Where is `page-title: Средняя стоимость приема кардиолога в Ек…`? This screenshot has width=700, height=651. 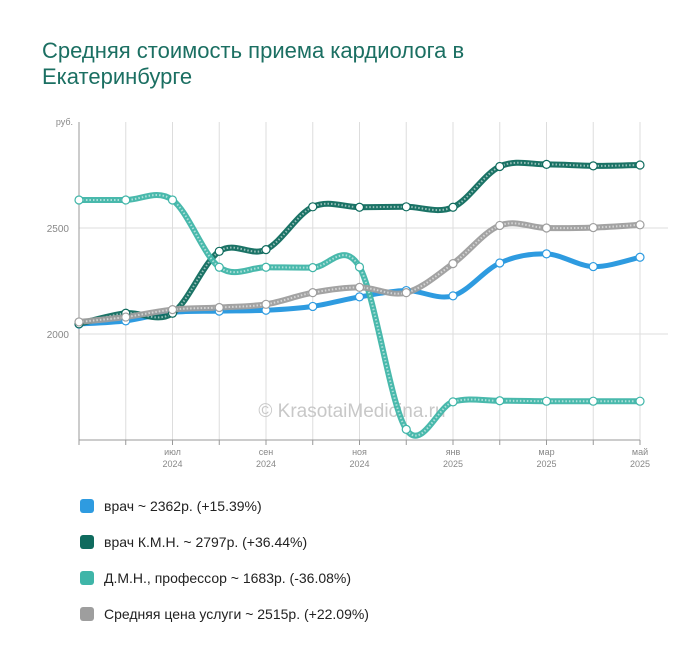
page-title: Средняя стоимость приема кардиолога в Ек… is located at coordinates (253, 63).